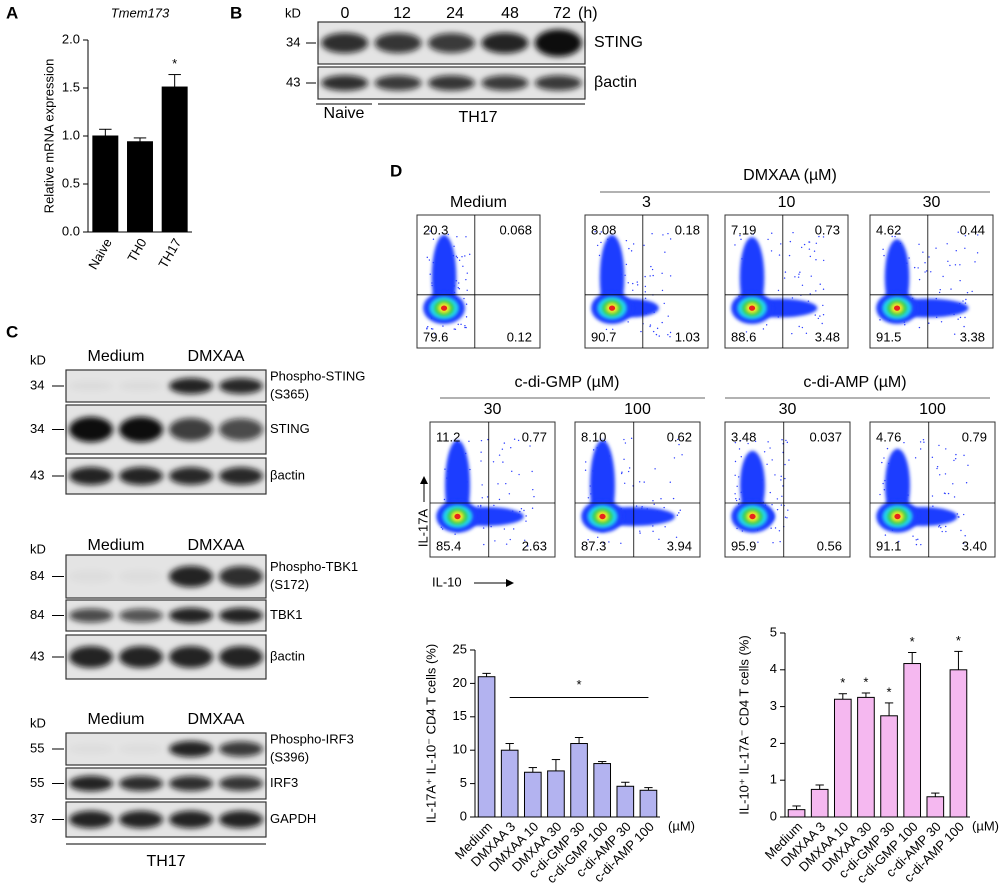  I want to click on quadrant-value: 0.62, so click(679, 436).